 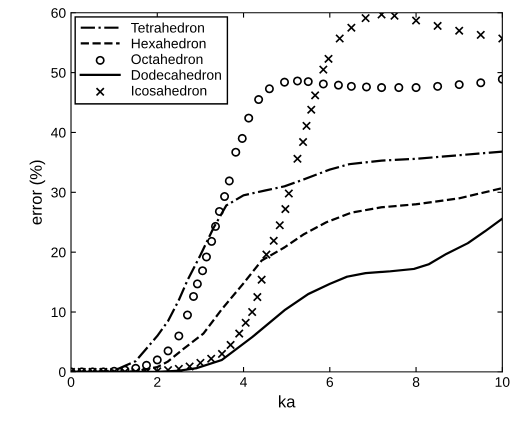 What do you see at coordinates (330, 382) in the screenshot?
I see `x-tick-label: 6` at bounding box center [330, 382].